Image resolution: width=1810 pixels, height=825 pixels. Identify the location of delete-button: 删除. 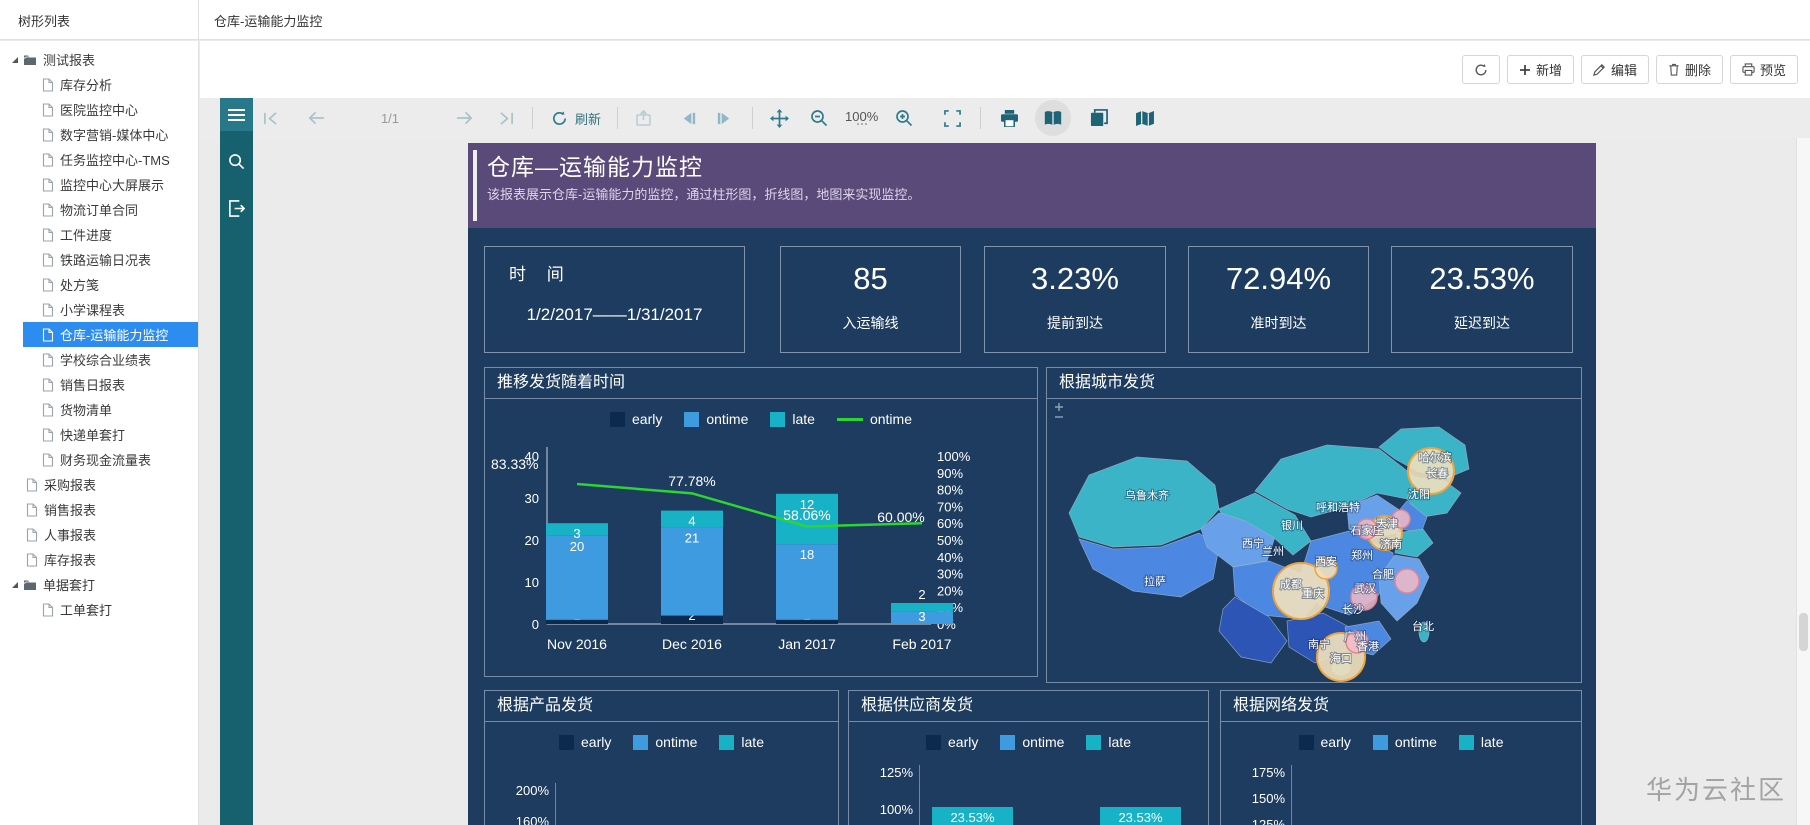
(1689, 69).